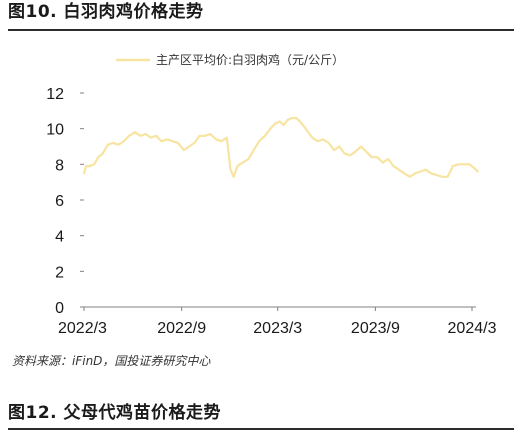 This screenshot has height=444, width=522. What do you see at coordinates (65, 201) in the screenshot?
I see `y-axis-ticks: 0 2 4 6 8 10 12` at bounding box center [65, 201].